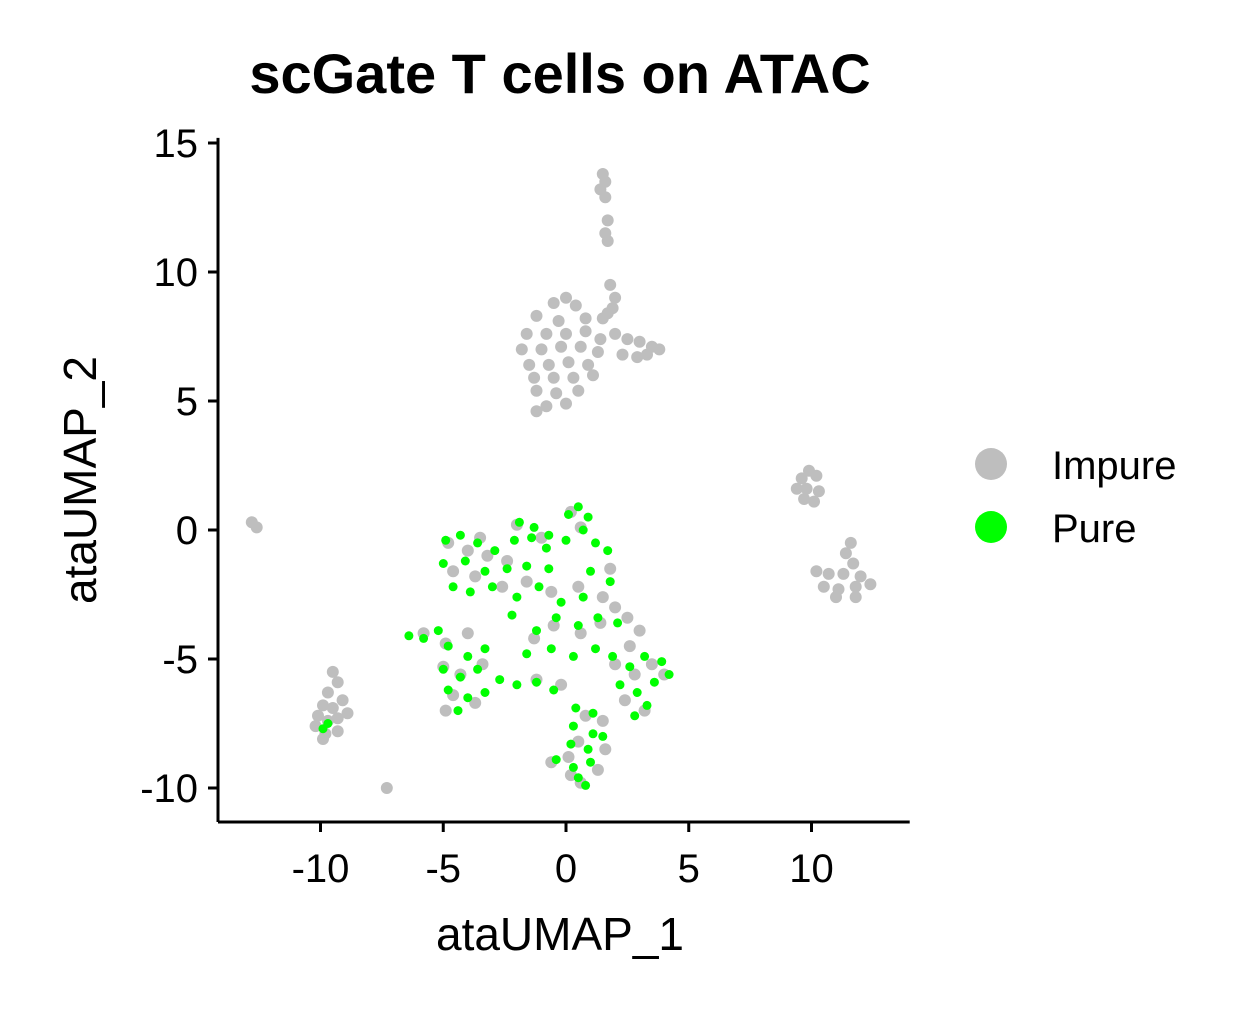  Describe the element at coordinates (187, 402) in the screenshot. I see `y-tick-label: 5` at that location.